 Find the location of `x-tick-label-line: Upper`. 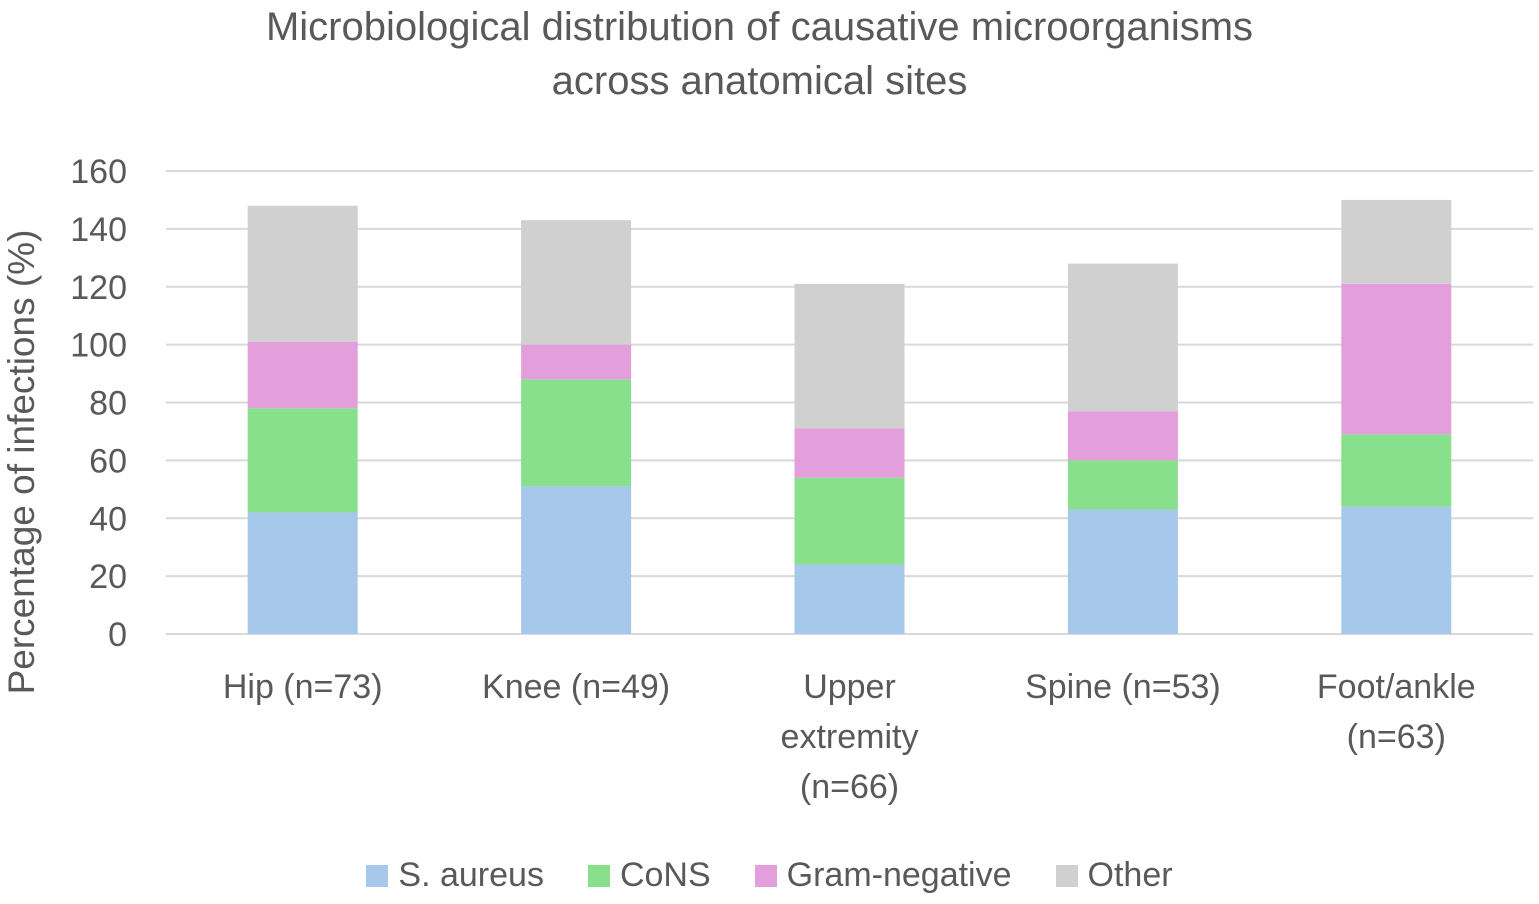

x-tick-label-line: Upper is located at coordinates (849, 687).